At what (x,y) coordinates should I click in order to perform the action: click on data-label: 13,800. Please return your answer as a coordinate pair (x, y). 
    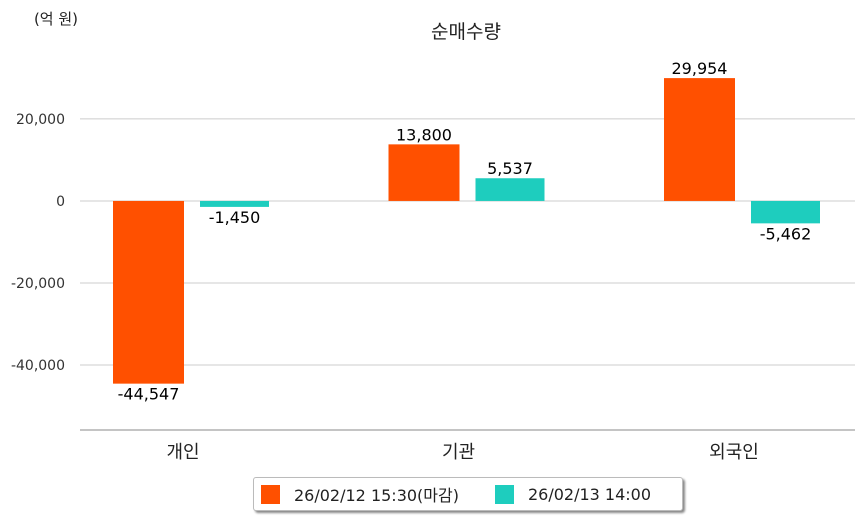
    Looking at the image, I should click on (424, 134).